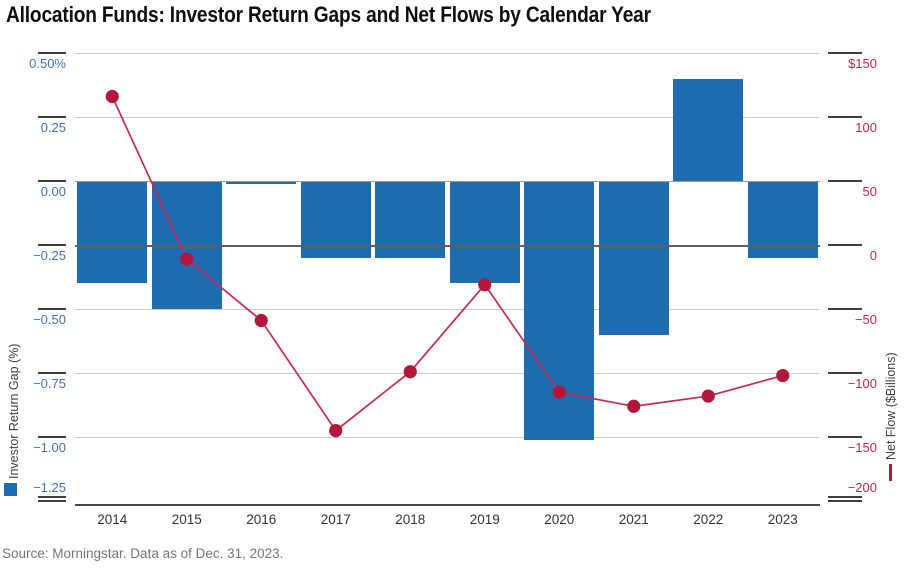 This screenshot has height=568, width=907. I want to click on left_axis-tick-label: 0.25, so click(53, 127).